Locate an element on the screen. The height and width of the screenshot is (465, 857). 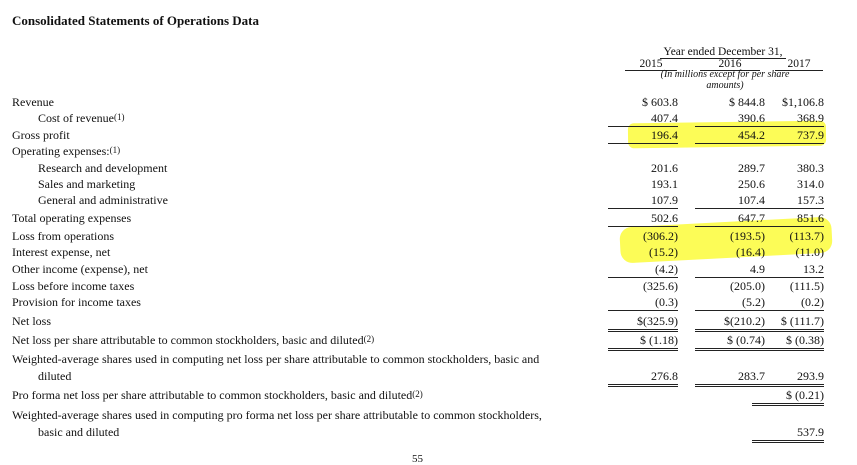
row-label: Interest expense, net is located at coordinates (61, 252).